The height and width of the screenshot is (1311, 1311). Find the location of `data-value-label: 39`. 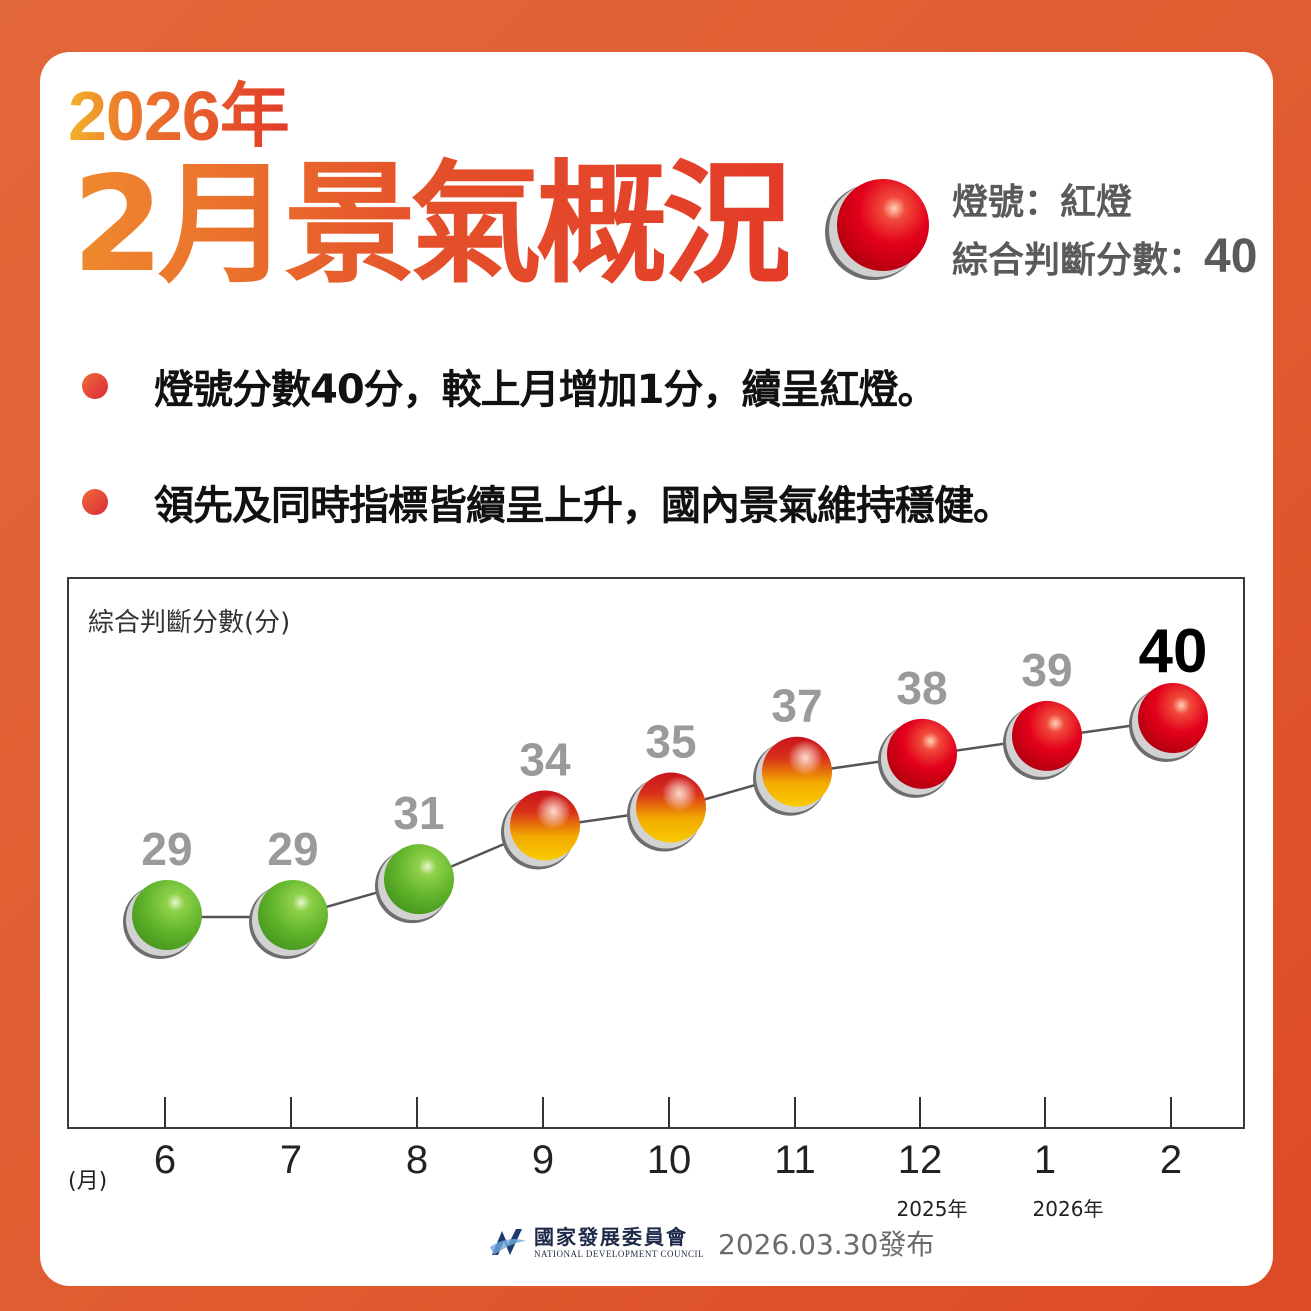

data-value-label: 39 is located at coordinates (1046, 670).